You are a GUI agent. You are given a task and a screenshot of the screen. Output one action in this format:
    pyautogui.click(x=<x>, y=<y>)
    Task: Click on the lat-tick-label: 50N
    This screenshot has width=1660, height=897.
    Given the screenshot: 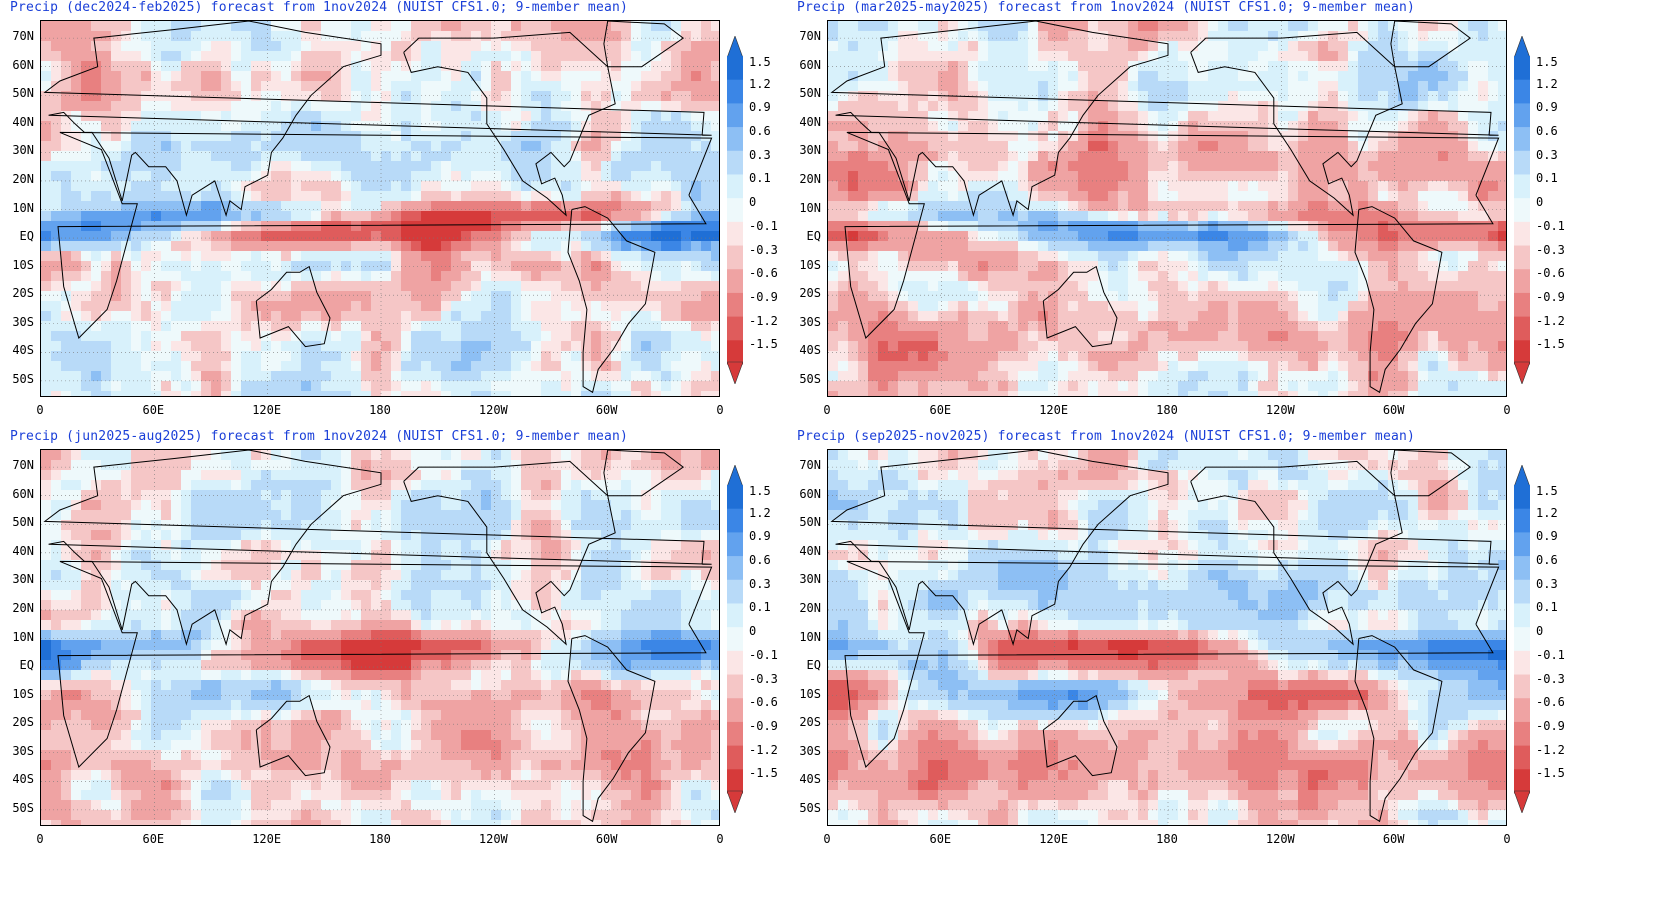 What is the action you would take?
    pyautogui.click(x=23, y=522)
    